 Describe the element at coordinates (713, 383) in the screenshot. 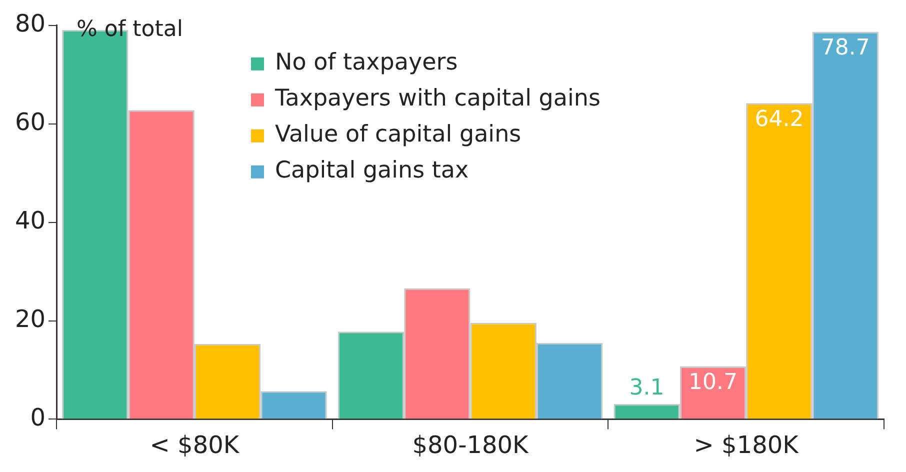

I see `data-label: 10.7` at that location.